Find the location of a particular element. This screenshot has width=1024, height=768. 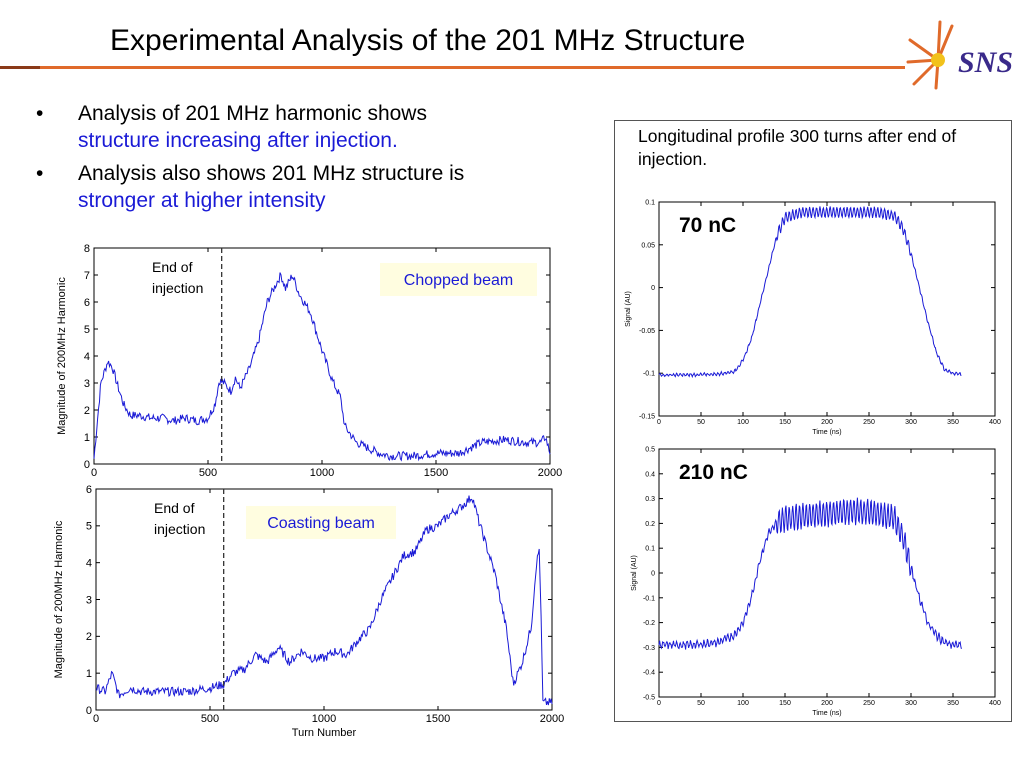

y-tick-label: 8 is located at coordinates (87, 249).